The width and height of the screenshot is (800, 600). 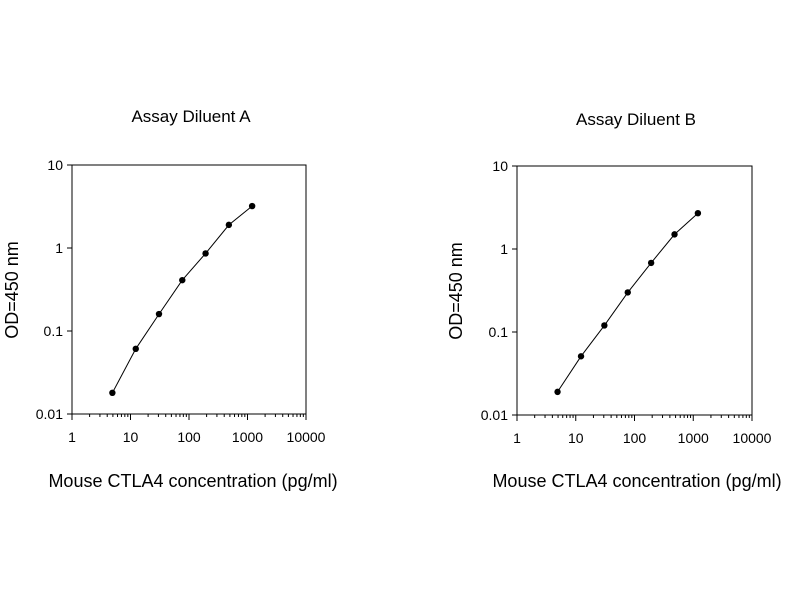 I want to click on chart-b-y-axis-label: OD=450 nm, so click(x=456, y=291).